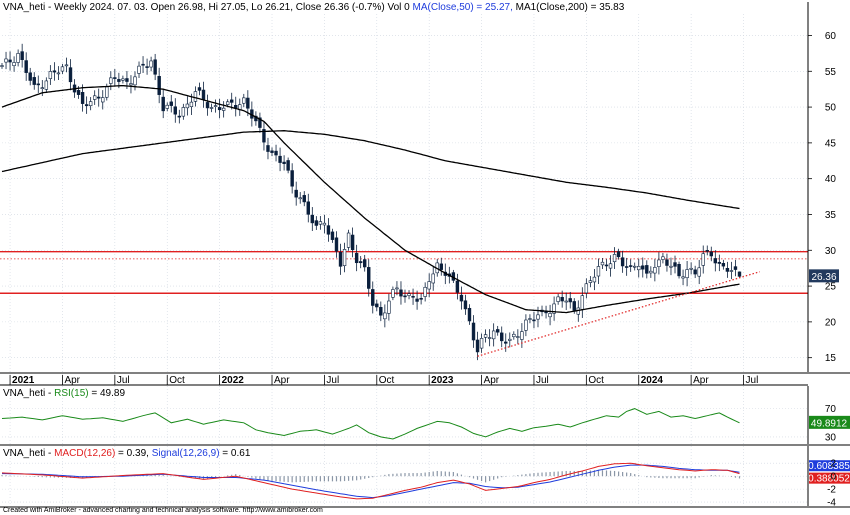  What do you see at coordinates (84, 453) in the screenshot?
I see `macd-header-name: MACD(12,26)` at bounding box center [84, 453].